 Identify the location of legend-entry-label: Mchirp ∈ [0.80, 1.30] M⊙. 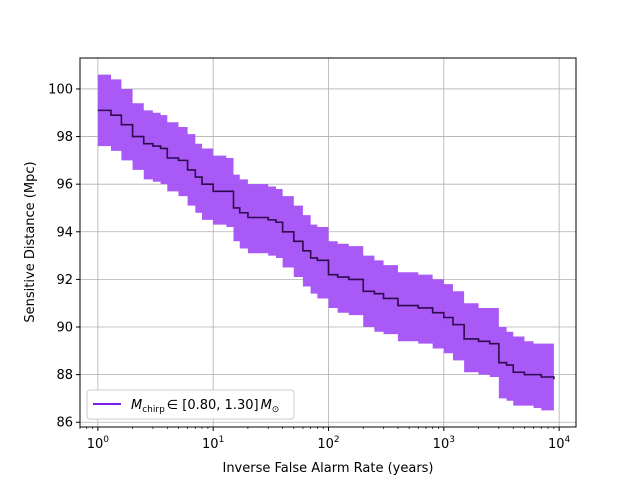
(205, 406).